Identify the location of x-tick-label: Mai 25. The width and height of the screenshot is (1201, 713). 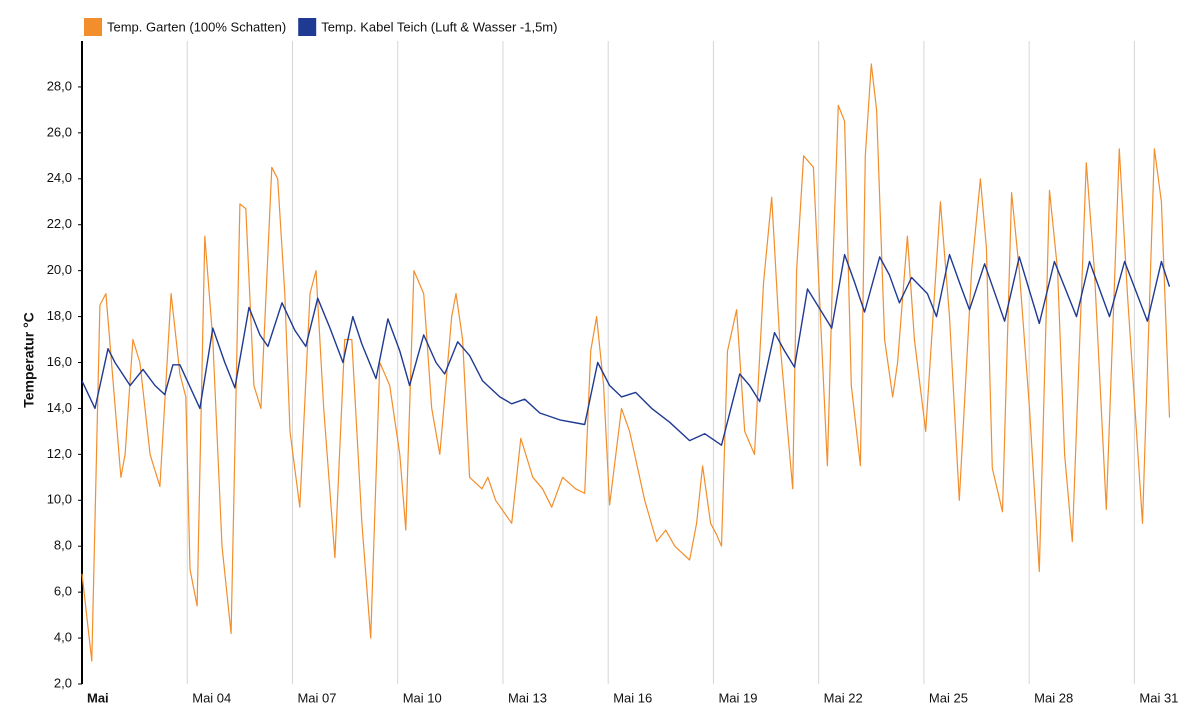
(948, 697).